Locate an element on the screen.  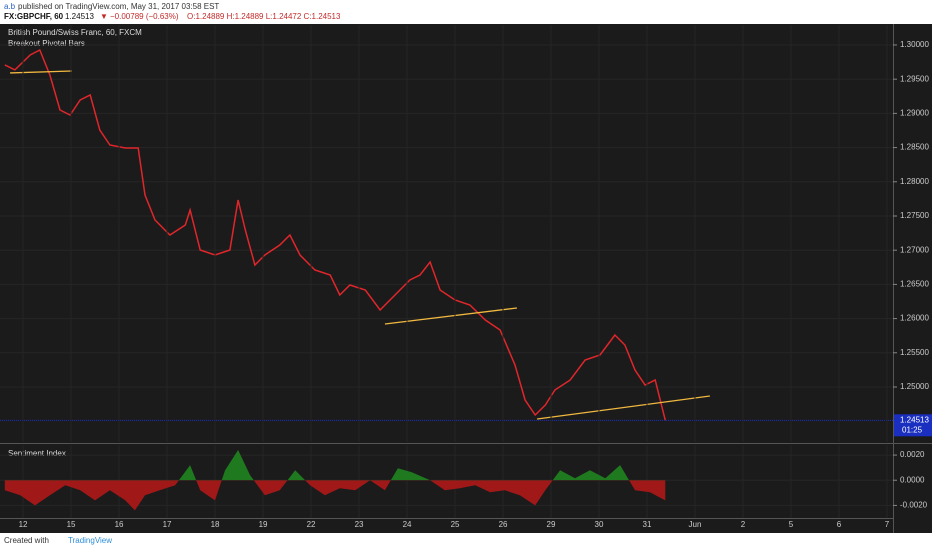
last-price-box is located at coordinates (913, 425).